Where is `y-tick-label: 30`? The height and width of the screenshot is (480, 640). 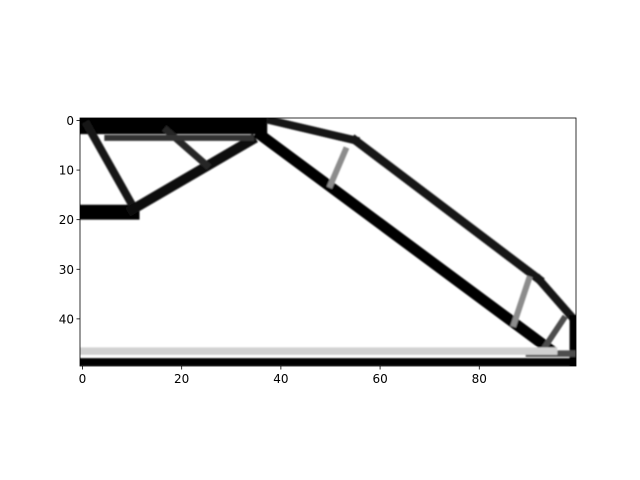 y-tick-label: 30 is located at coordinates (66, 270).